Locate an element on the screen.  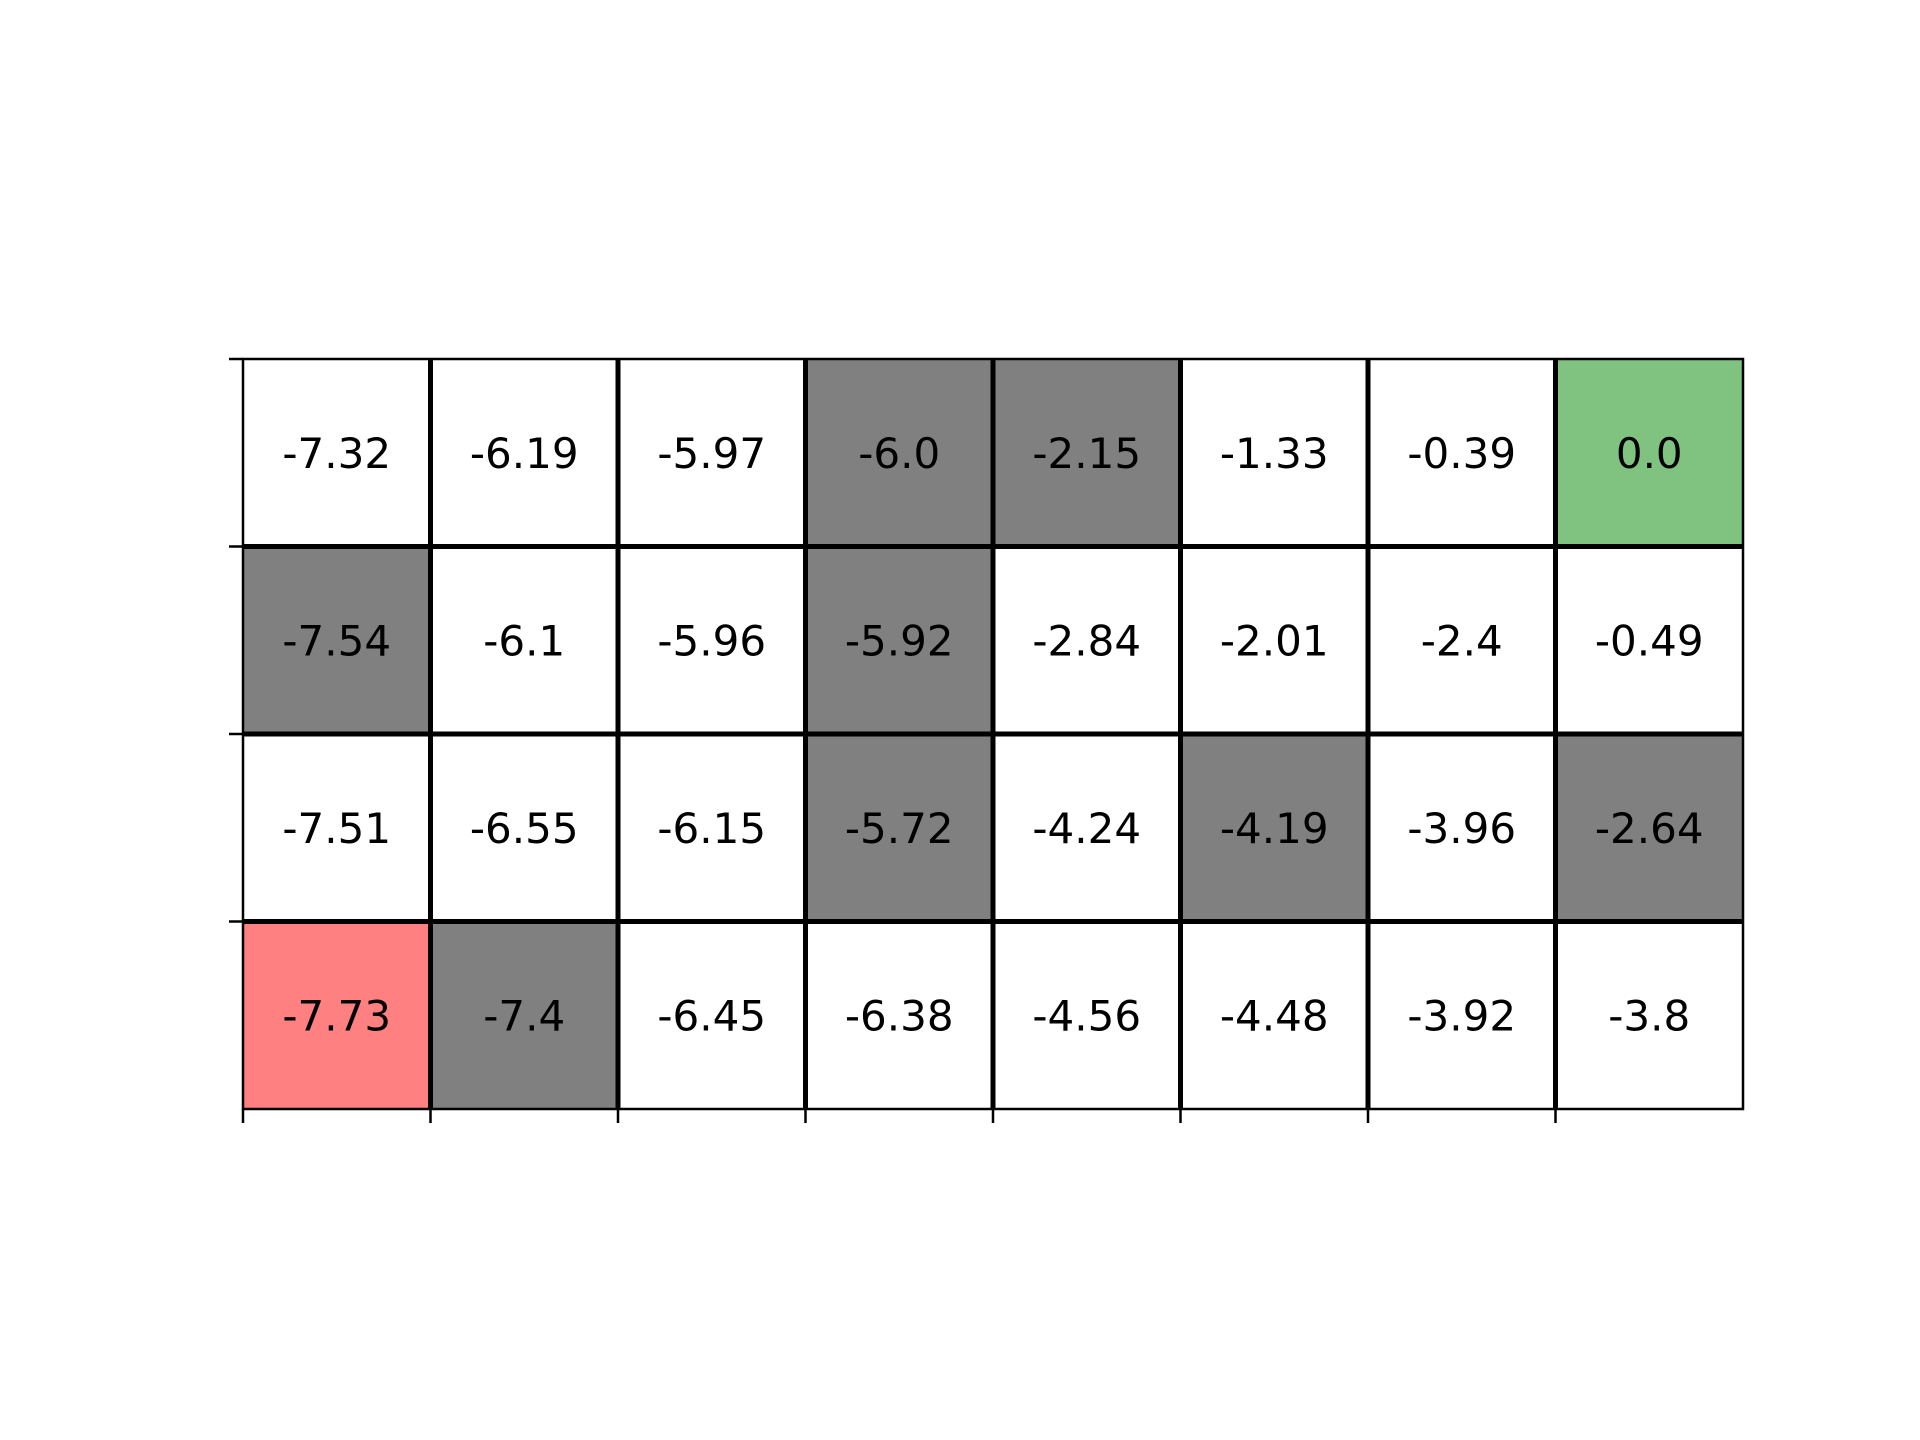
cell-value-r1-c5: -2.01 is located at coordinates (1274, 640).